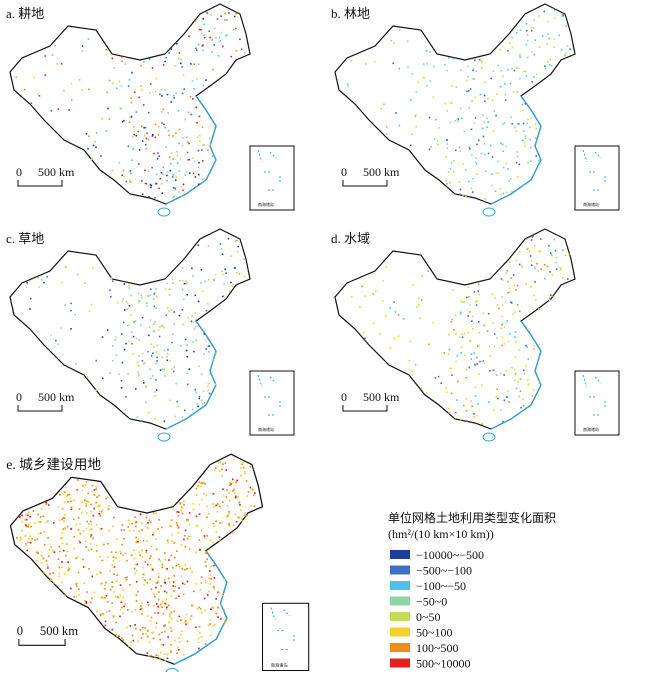 The width and height of the screenshot is (650, 677). What do you see at coordinates (443, 664) in the screenshot?
I see `legend-label: 500~10000` at bounding box center [443, 664].